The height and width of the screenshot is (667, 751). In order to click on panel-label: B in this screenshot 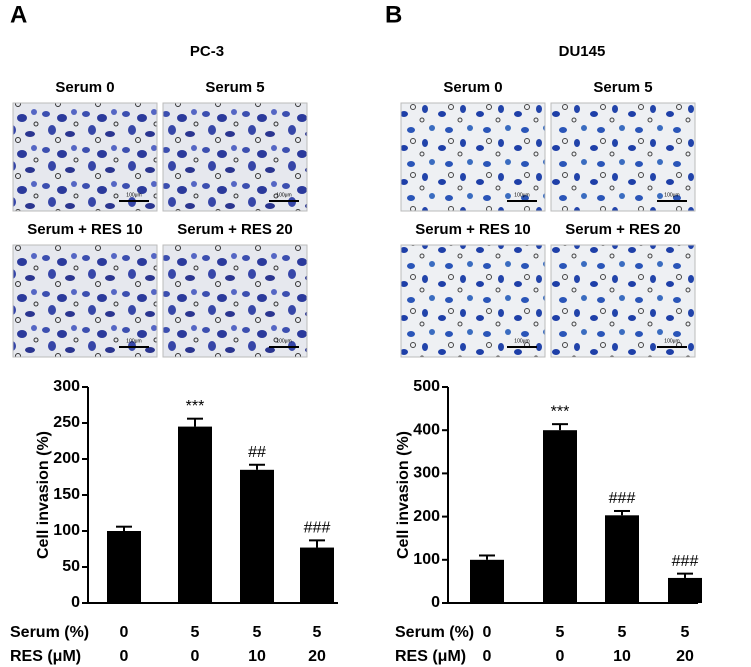, I will do `click(393, 14)`.